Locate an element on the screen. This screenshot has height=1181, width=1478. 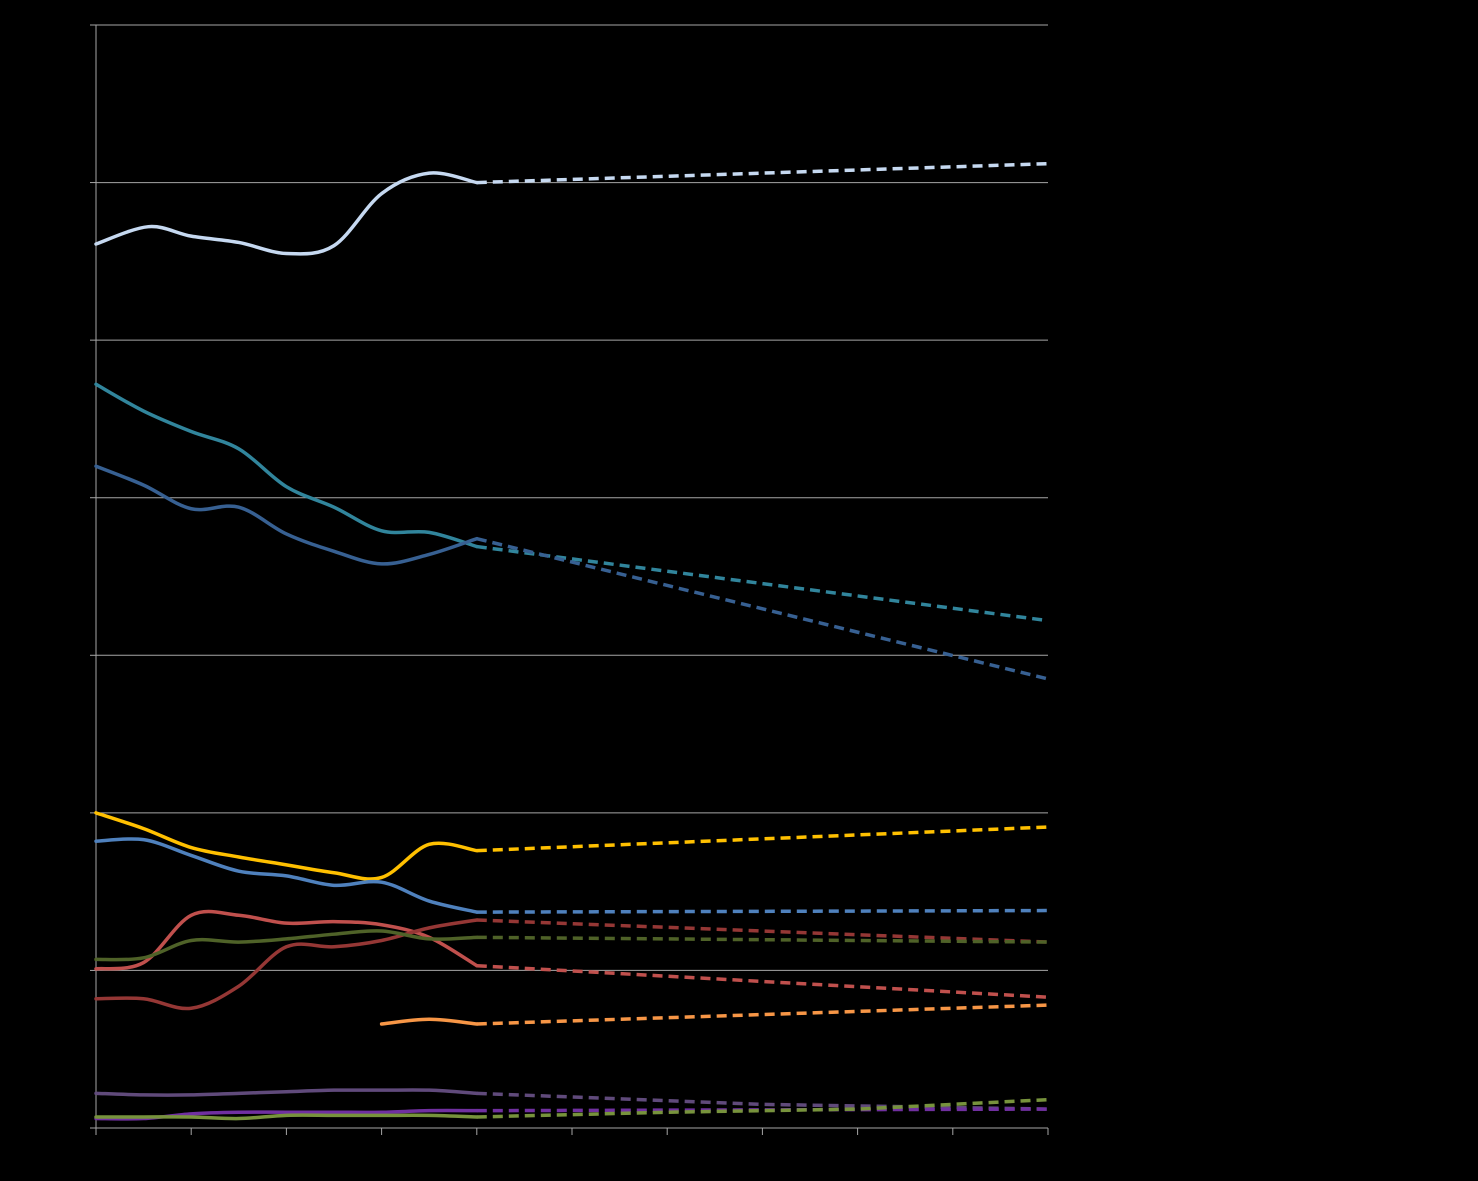
series-3-projected-line is located at coordinates (762, 608).